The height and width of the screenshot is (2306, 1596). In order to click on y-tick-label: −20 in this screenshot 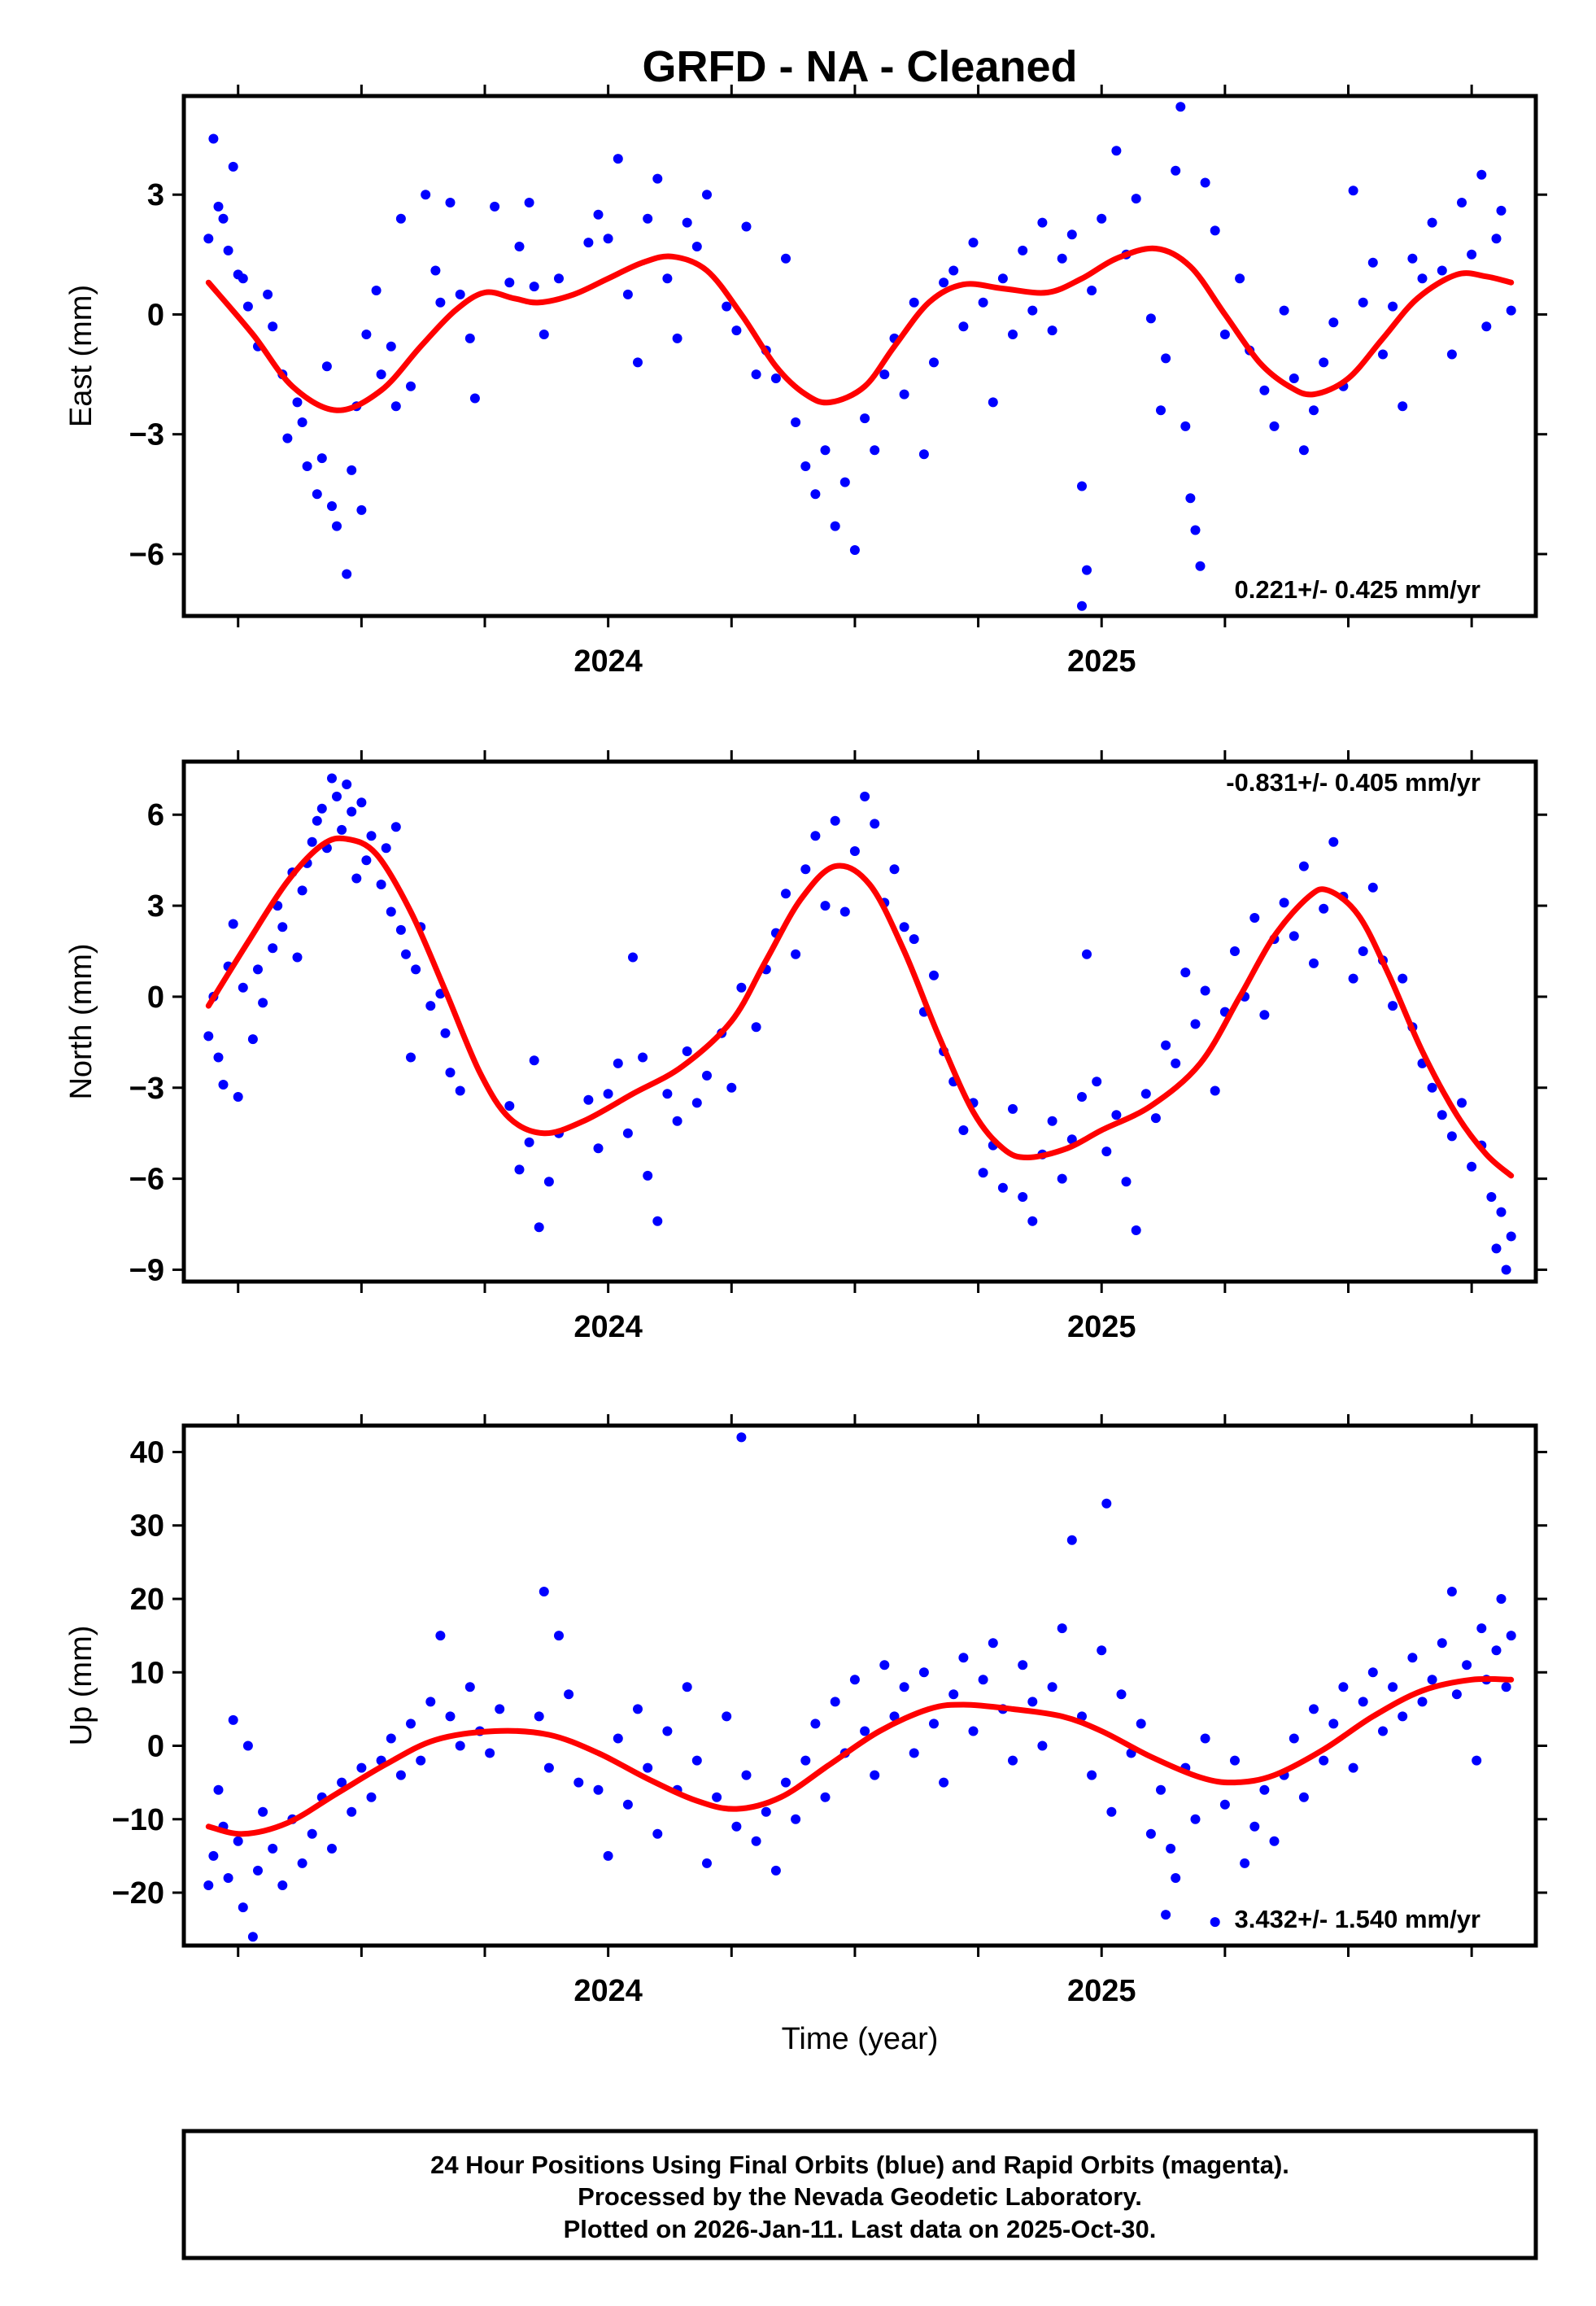, I will do `click(138, 1893)`.